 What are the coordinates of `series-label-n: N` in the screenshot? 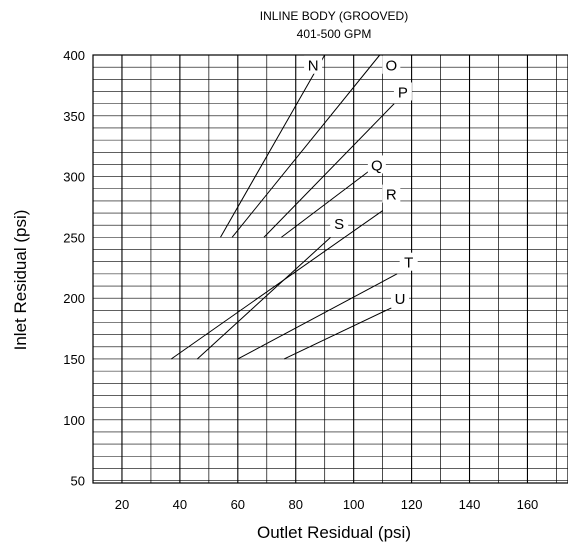 It's located at (313, 66).